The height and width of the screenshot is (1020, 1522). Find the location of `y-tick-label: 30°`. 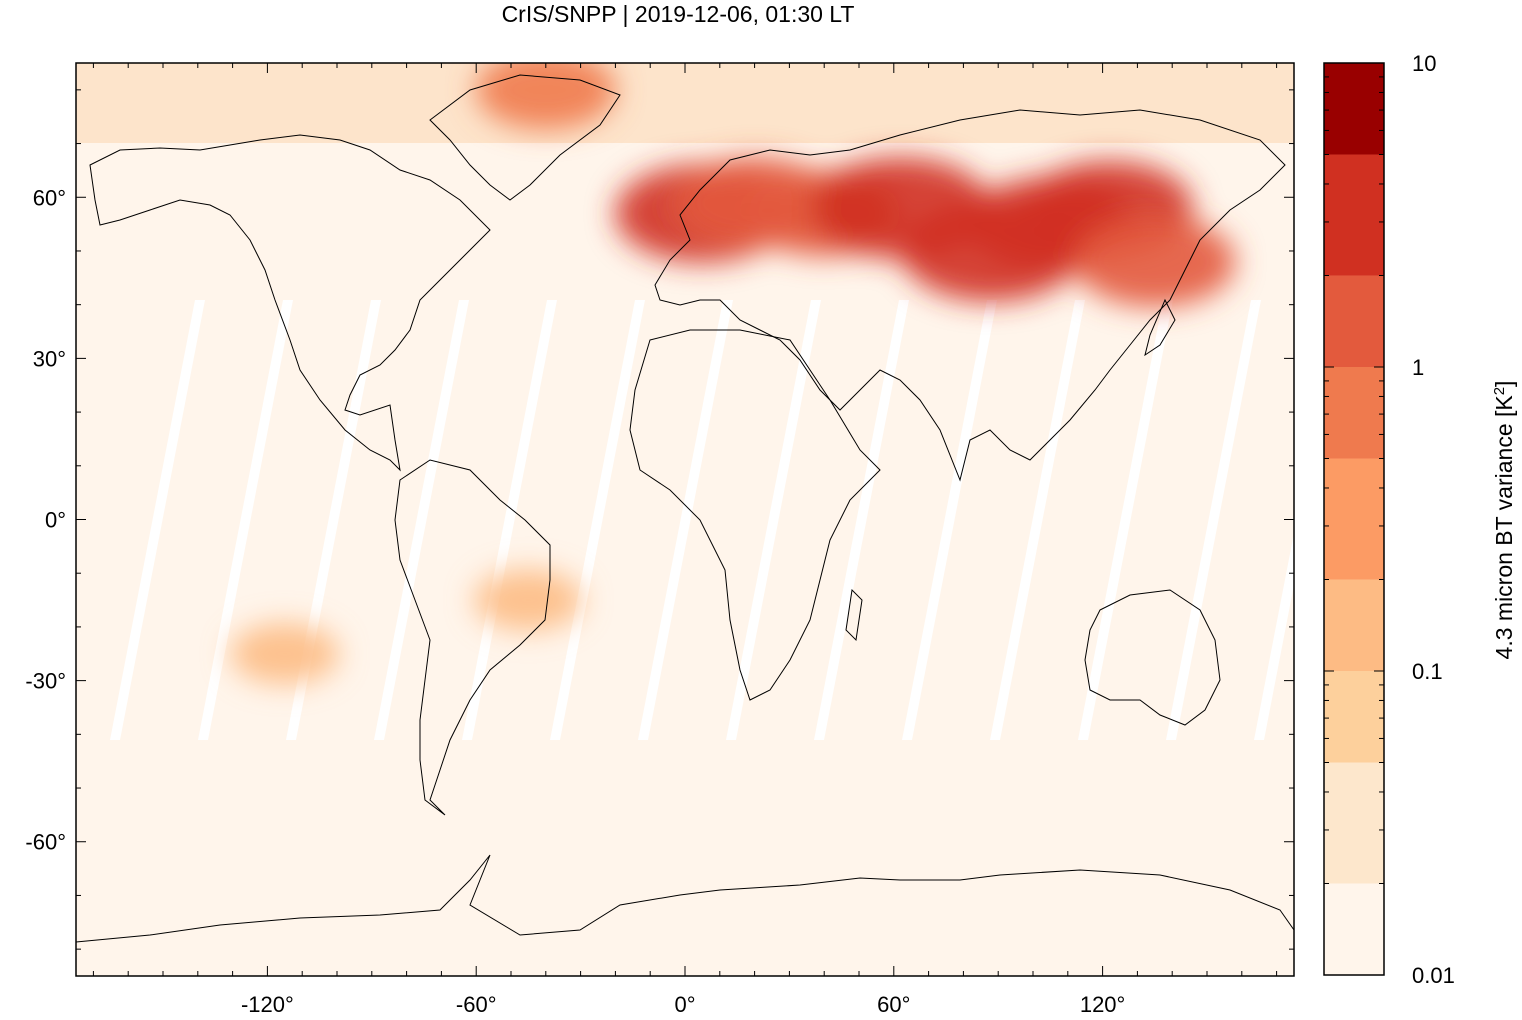

y-tick-label: 30° is located at coordinates (49, 358).